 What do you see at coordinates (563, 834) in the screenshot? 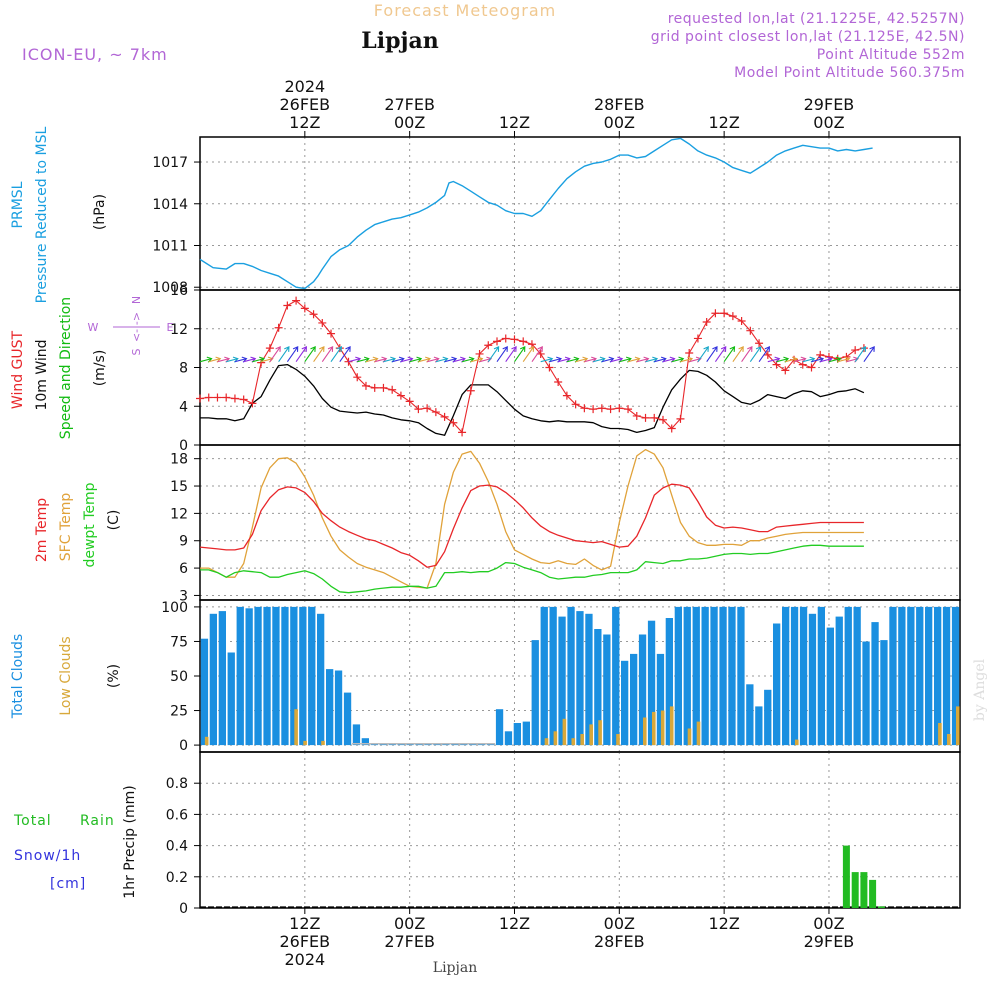
I see `precip-panel: 0 0.2 0.4 0.6 0.8` at bounding box center [563, 834].